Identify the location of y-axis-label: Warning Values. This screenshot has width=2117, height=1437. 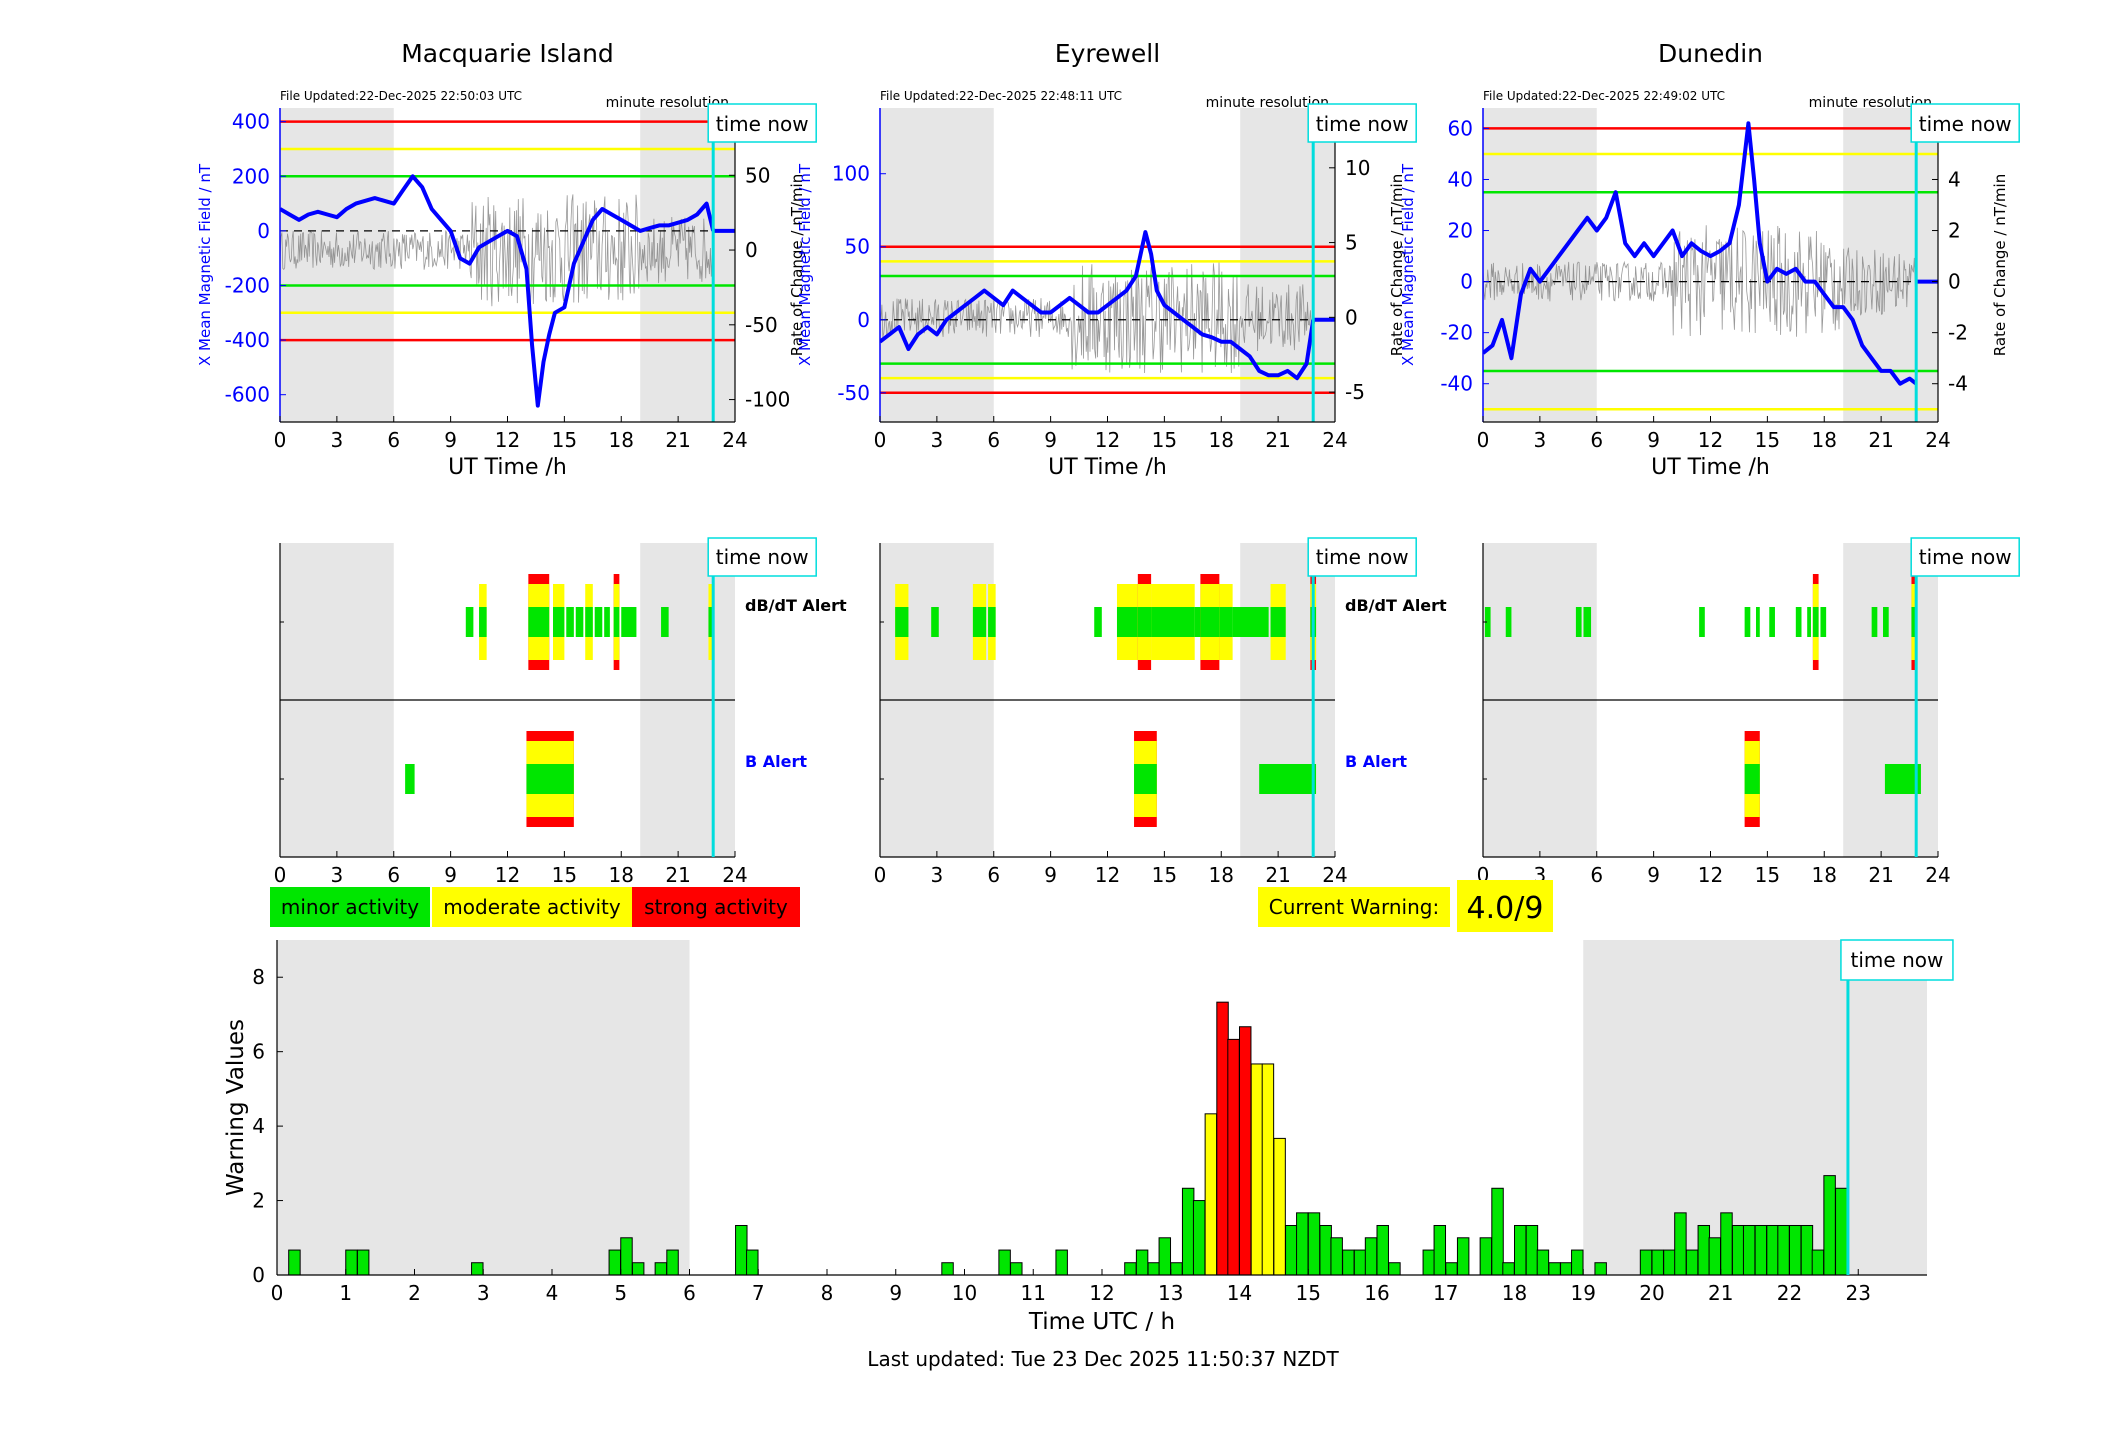
(236, 1107).